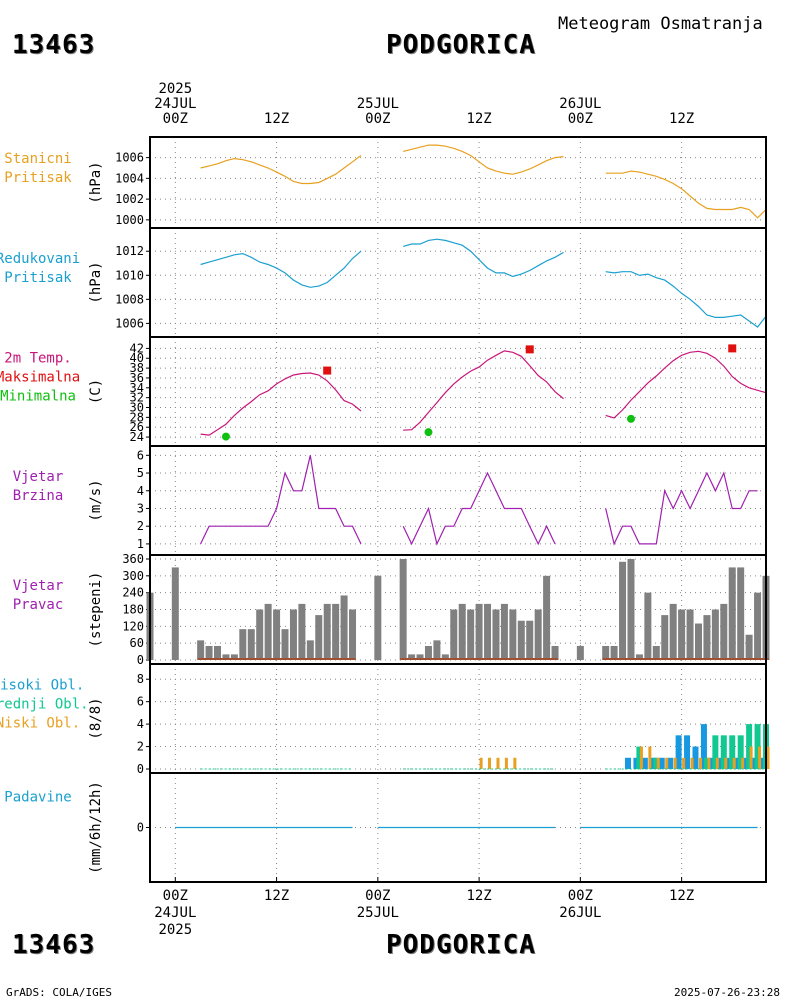 Image resolution: width=800 pixels, height=1000 pixels. Describe the element at coordinates (137, 398) in the screenshot. I see `y-tick-label: 32` at that location.